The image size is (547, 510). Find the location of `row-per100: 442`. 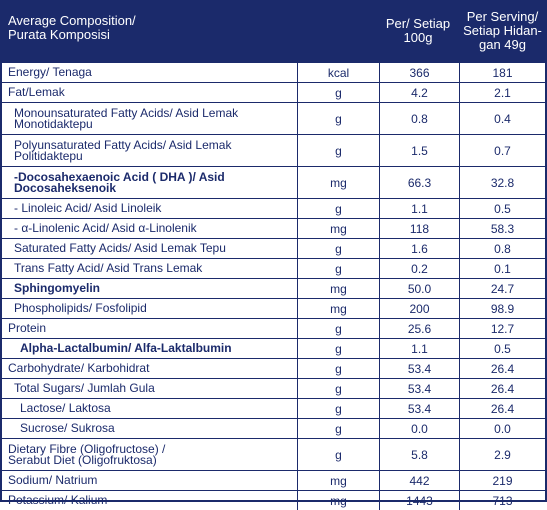

row-per100: 442 is located at coordinates (420, 480).